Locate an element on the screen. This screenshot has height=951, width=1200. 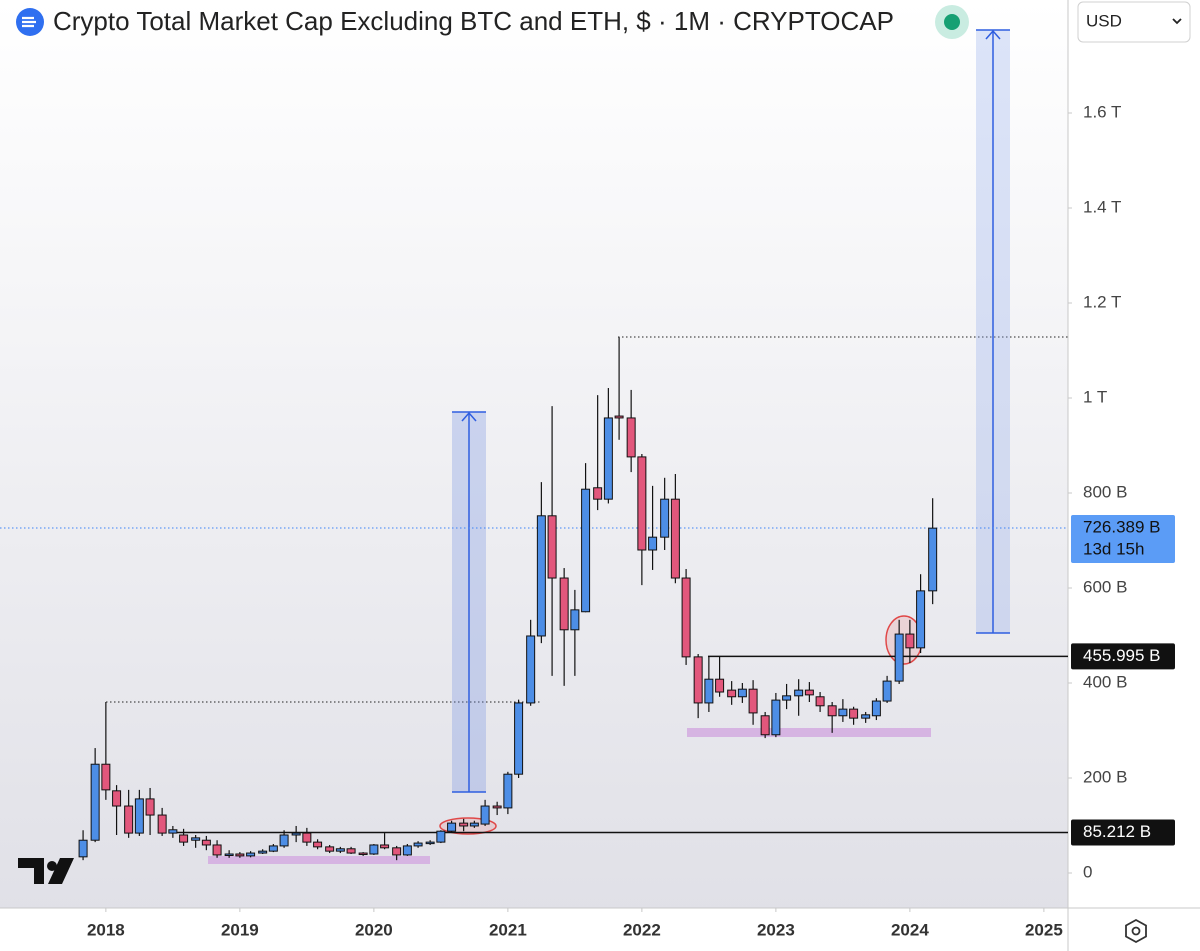
price-scale-bg is located at coordinates (1134, 475).